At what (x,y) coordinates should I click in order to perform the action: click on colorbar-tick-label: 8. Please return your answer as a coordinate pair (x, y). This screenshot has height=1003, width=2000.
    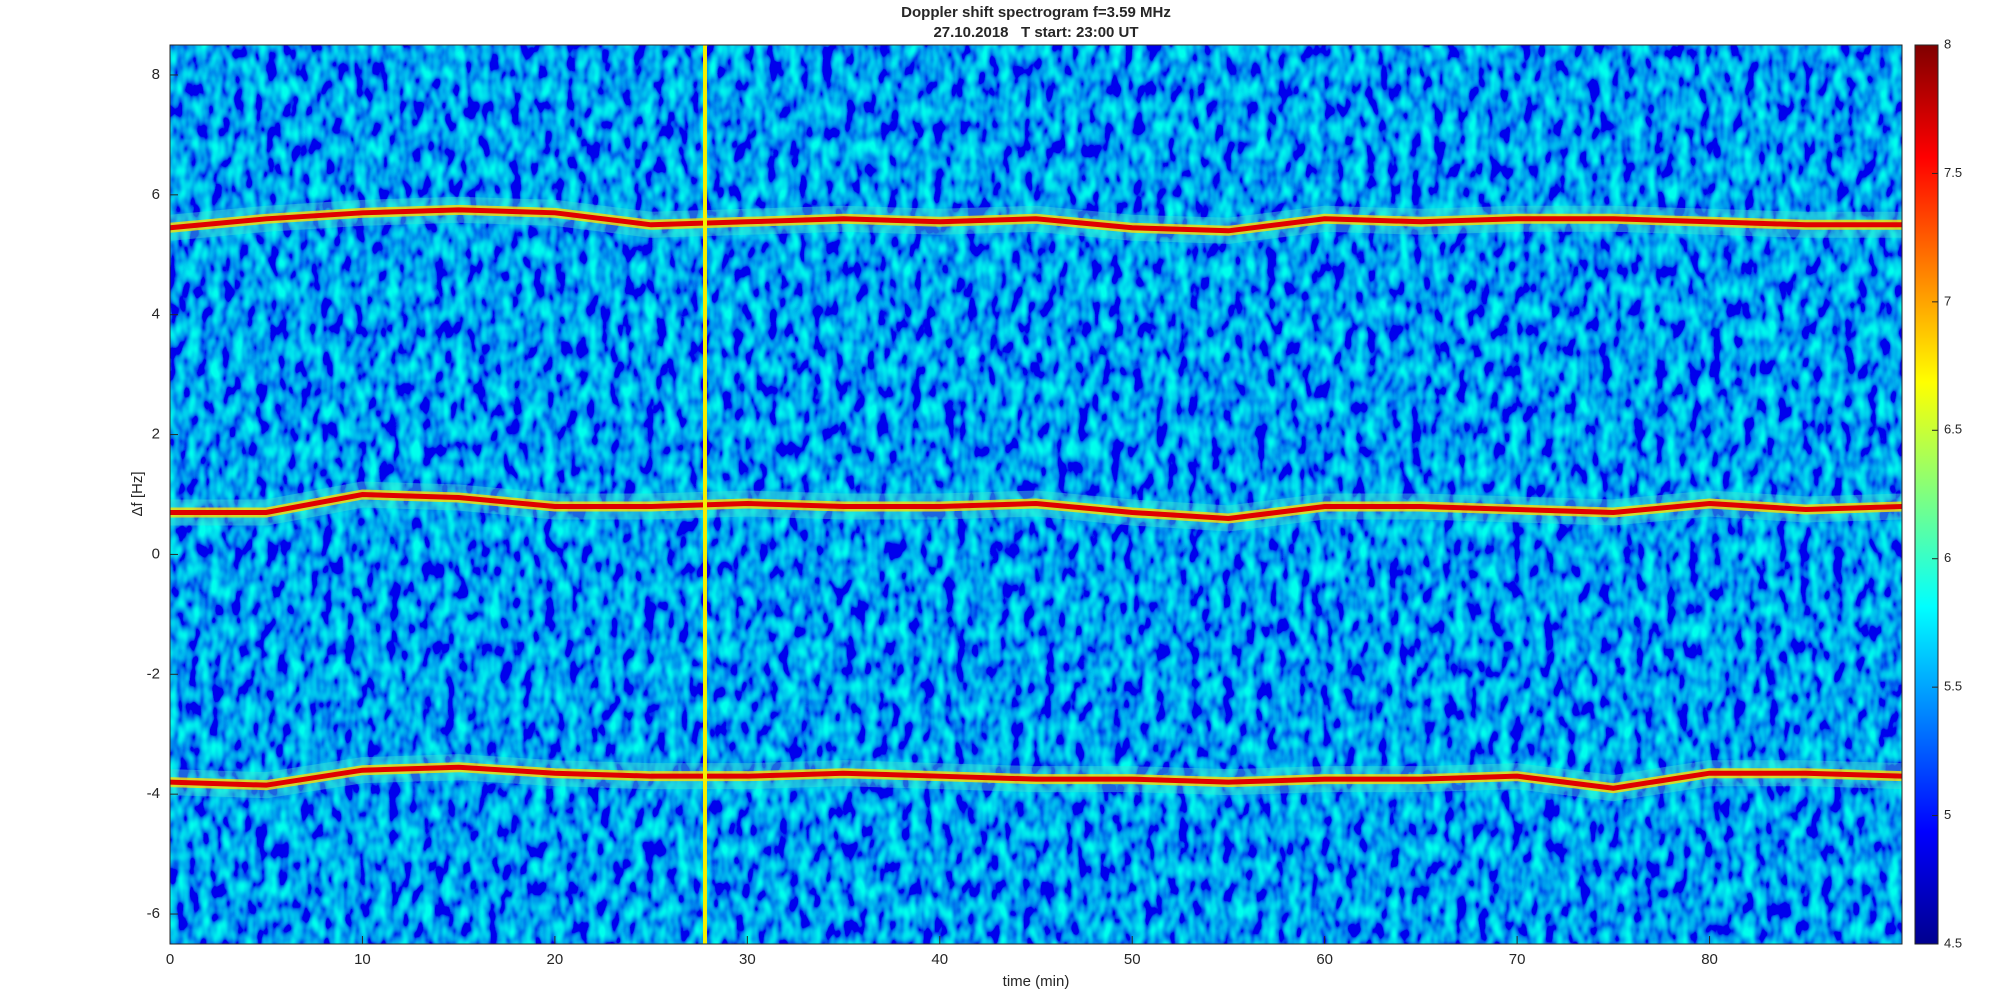
    Looking at the image, I should click on (1947, 43).